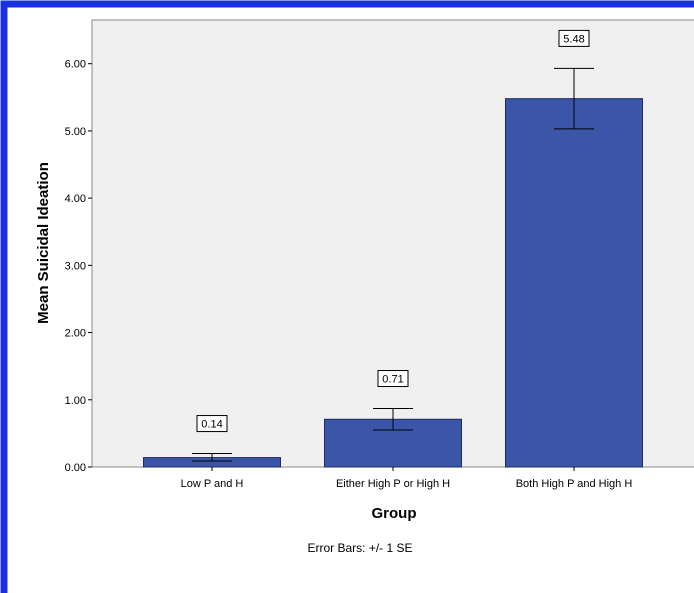 The width and height of the screenshot is (694, 593). I want to click on y-tick-label: 2.00, so click(75, 334).